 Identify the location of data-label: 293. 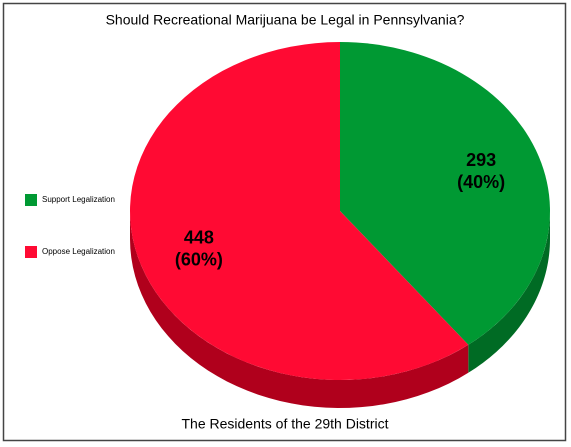
(481, 160).